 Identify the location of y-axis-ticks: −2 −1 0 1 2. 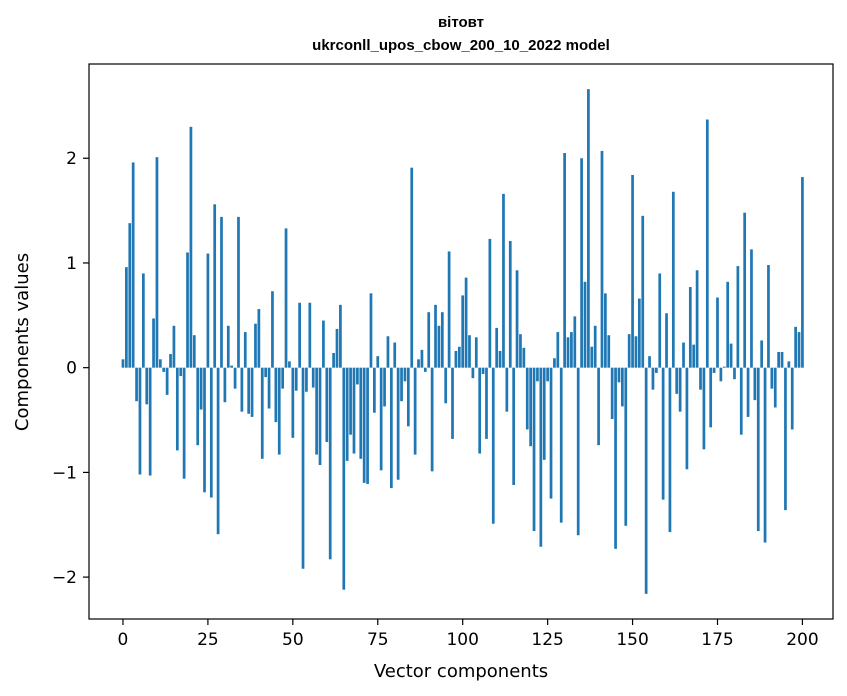
(70, 368).